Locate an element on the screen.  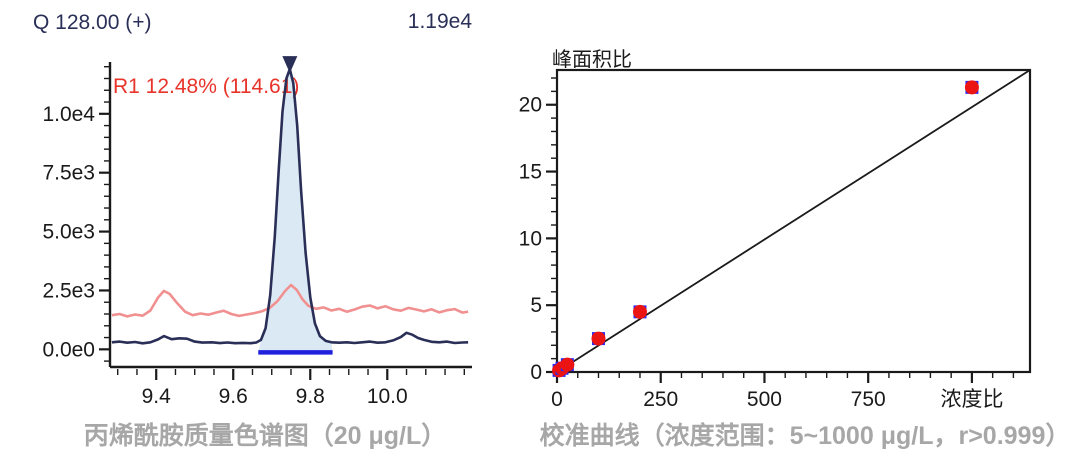
qualifier-trace is located at coordinates (290, 300).